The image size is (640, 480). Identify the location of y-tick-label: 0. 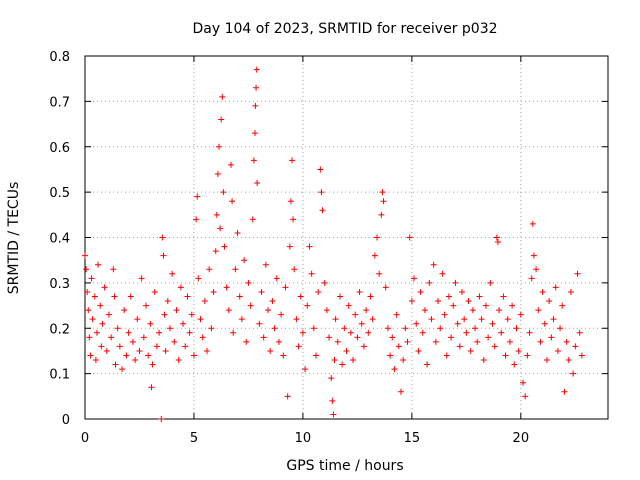
(66, 420).